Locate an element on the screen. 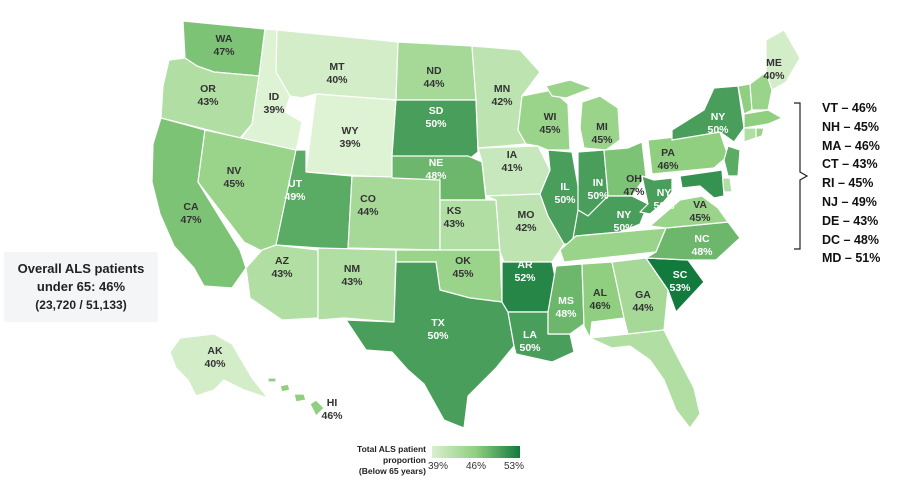 Image resolution: width=900 pixels, height=496 pixels. northeast-list-item: VT – 46% is located at coordinates (849, 108).